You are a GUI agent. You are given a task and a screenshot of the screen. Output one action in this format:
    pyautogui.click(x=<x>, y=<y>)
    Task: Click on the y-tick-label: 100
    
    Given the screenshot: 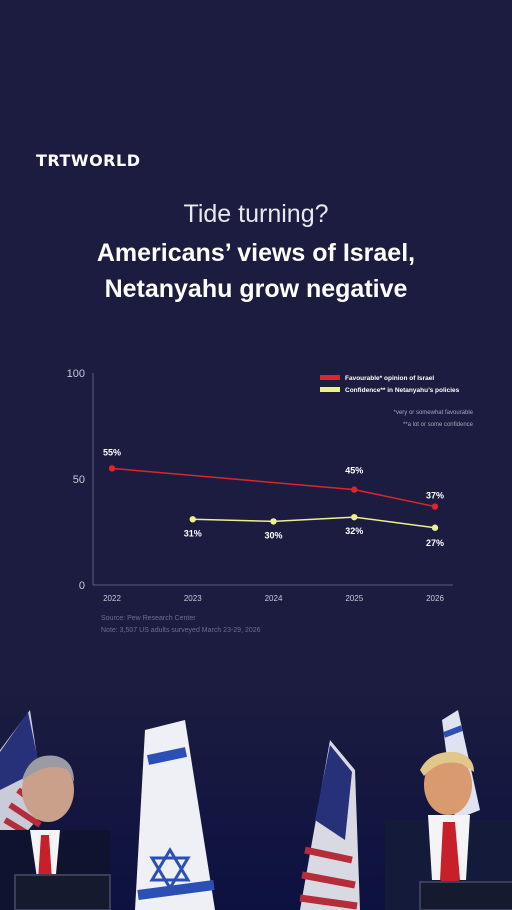 What is the action you would take?
    pyautogui.click(x=76, y=374)
    